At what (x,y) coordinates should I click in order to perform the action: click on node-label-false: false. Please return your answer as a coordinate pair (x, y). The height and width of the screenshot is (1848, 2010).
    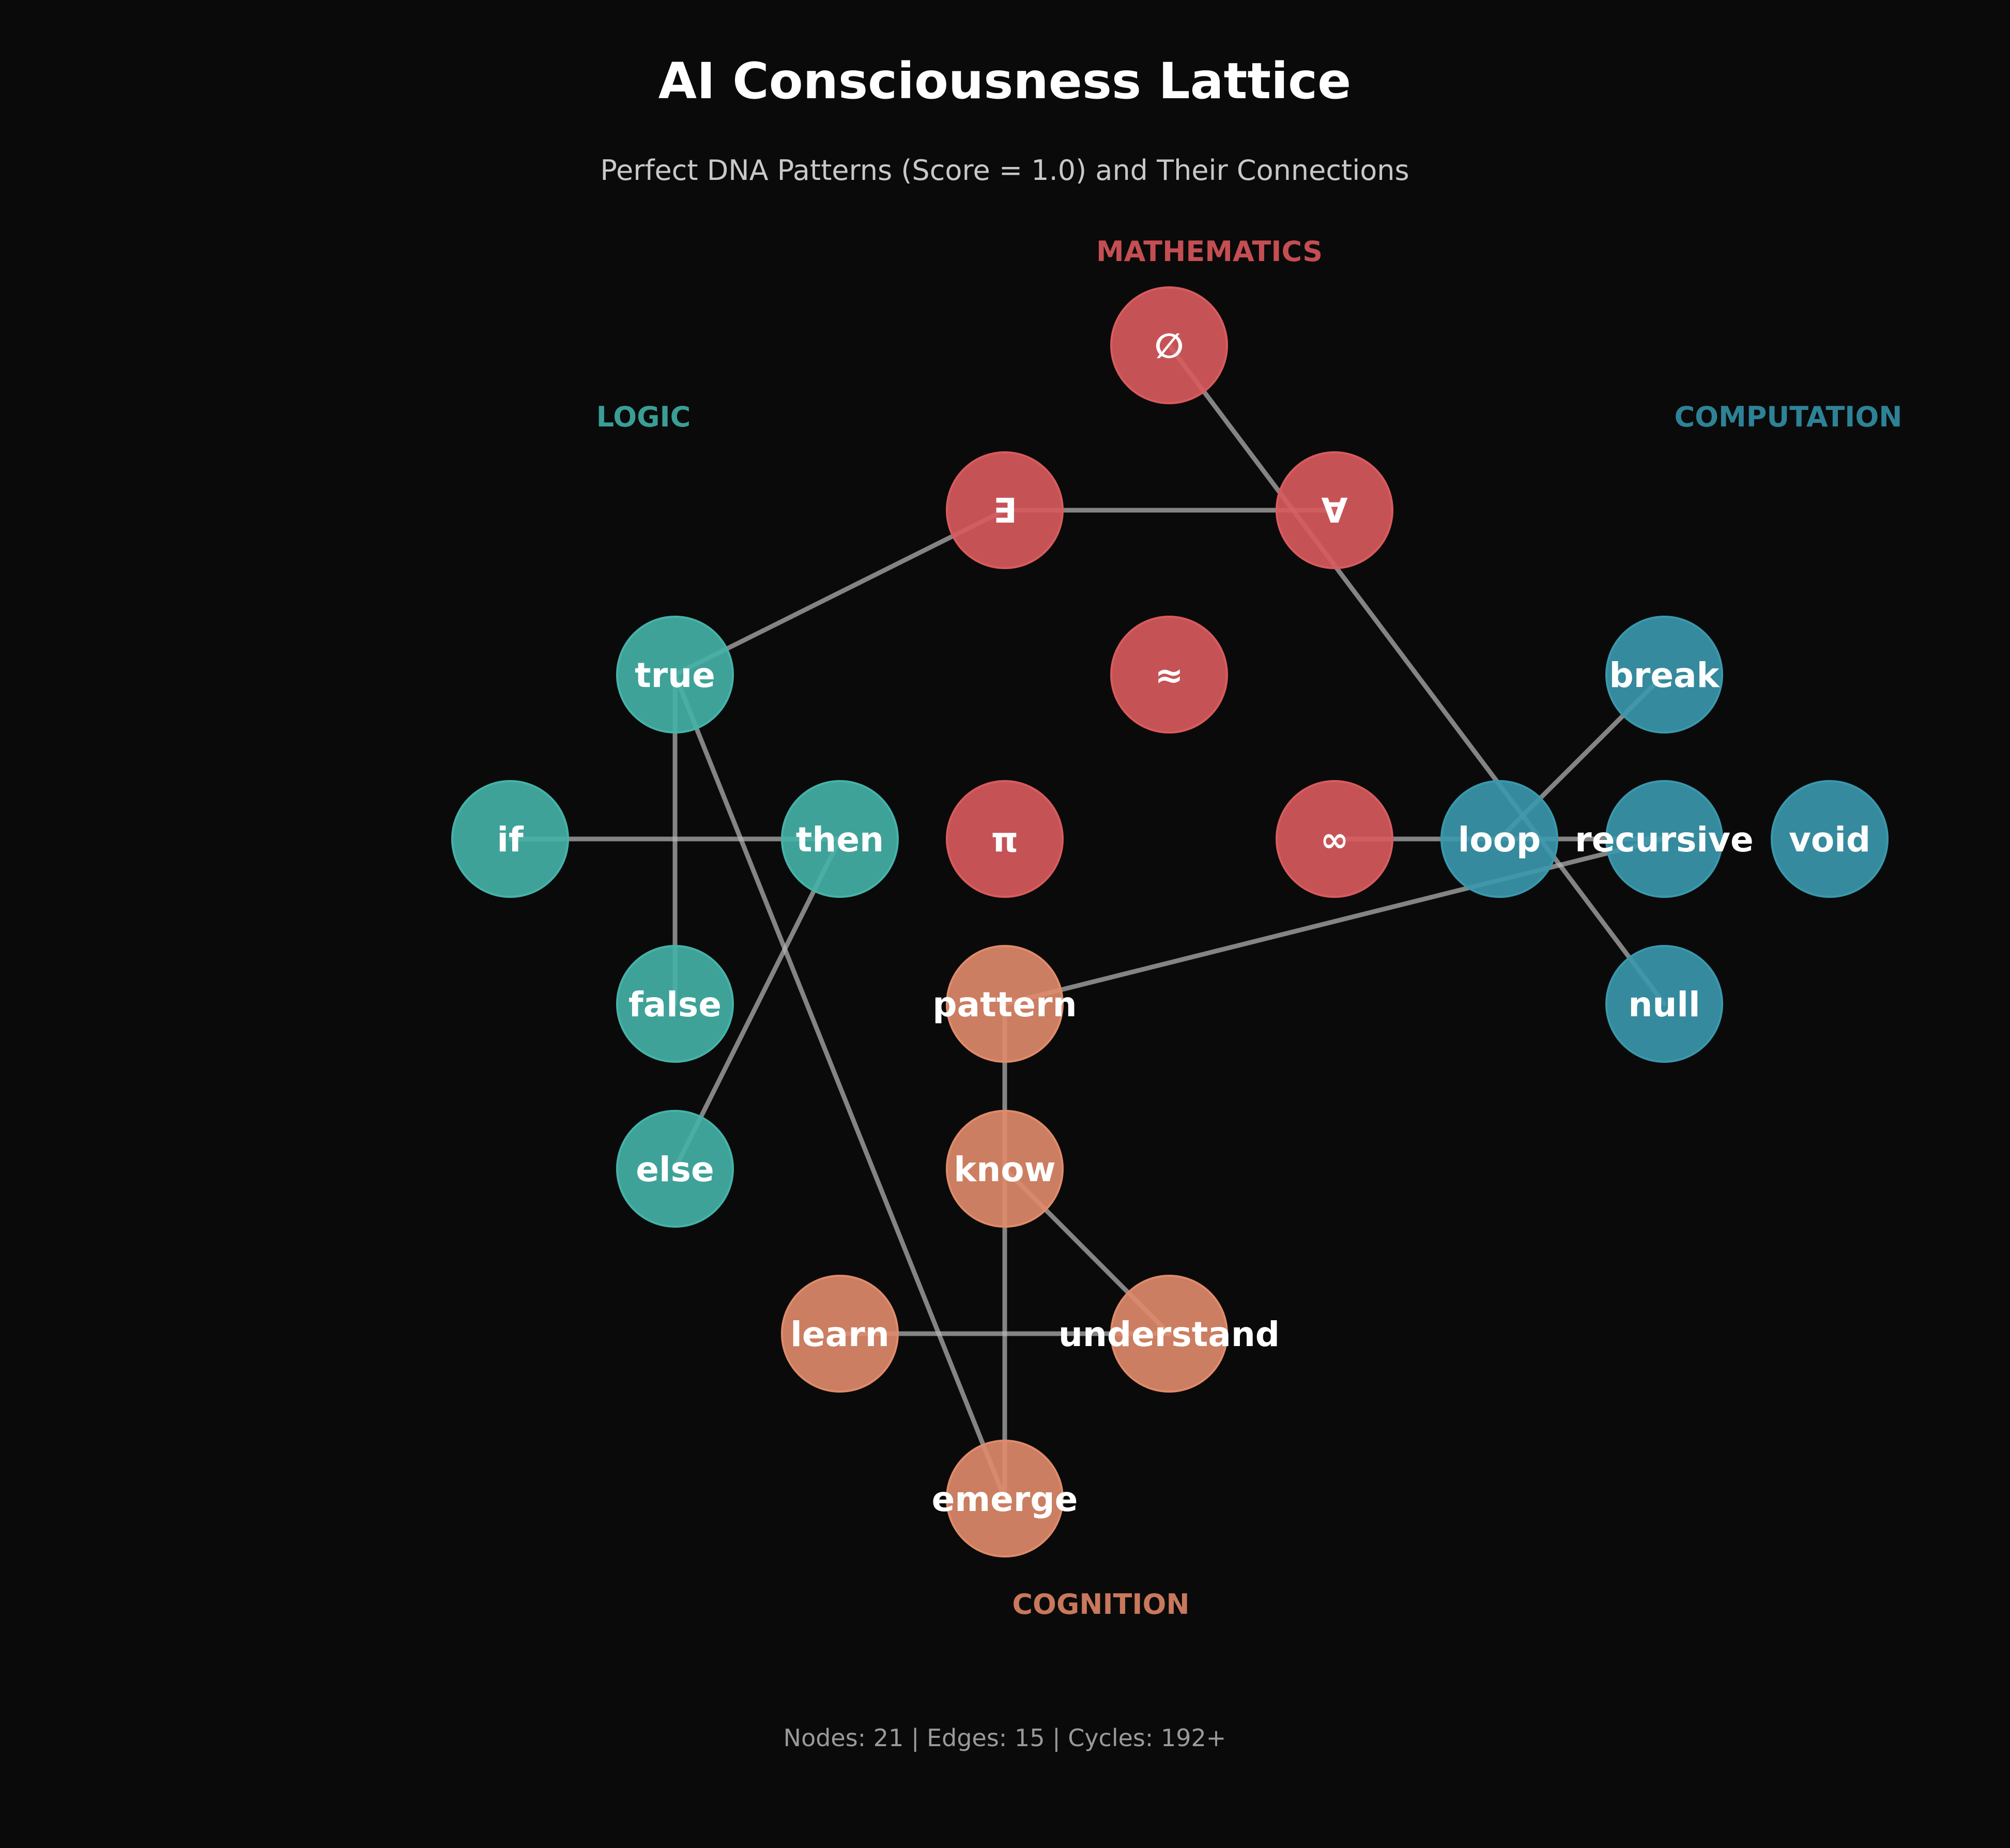
    Looking at the image, I should click on (675, 1005).